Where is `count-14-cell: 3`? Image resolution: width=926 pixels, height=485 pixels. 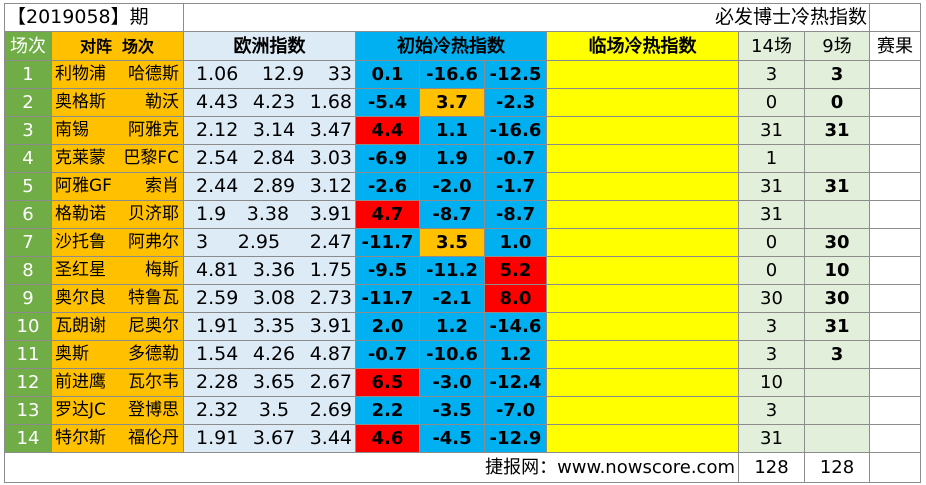 count-14-cell: 3 is located at coordinates (771, 74).